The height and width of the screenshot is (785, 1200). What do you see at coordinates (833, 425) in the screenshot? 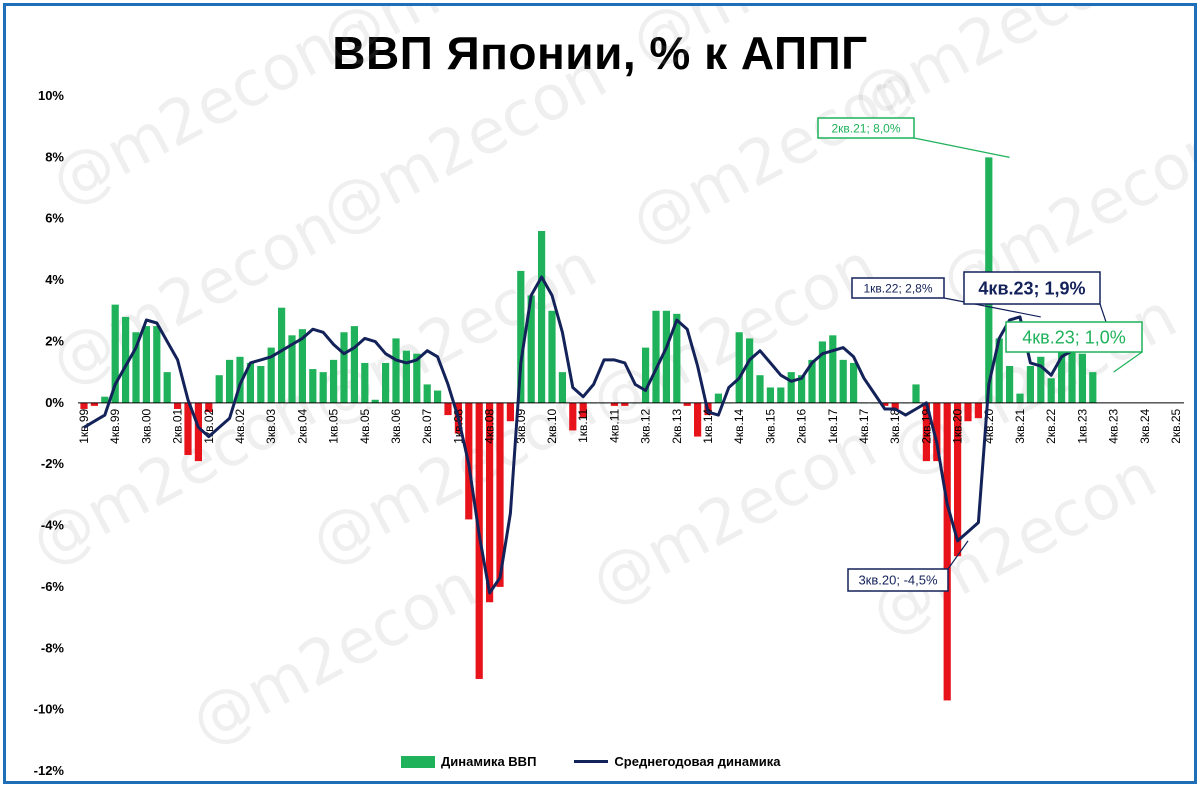
I see `x-tick-label: 1кв.17` at bounding box center [833, 425].